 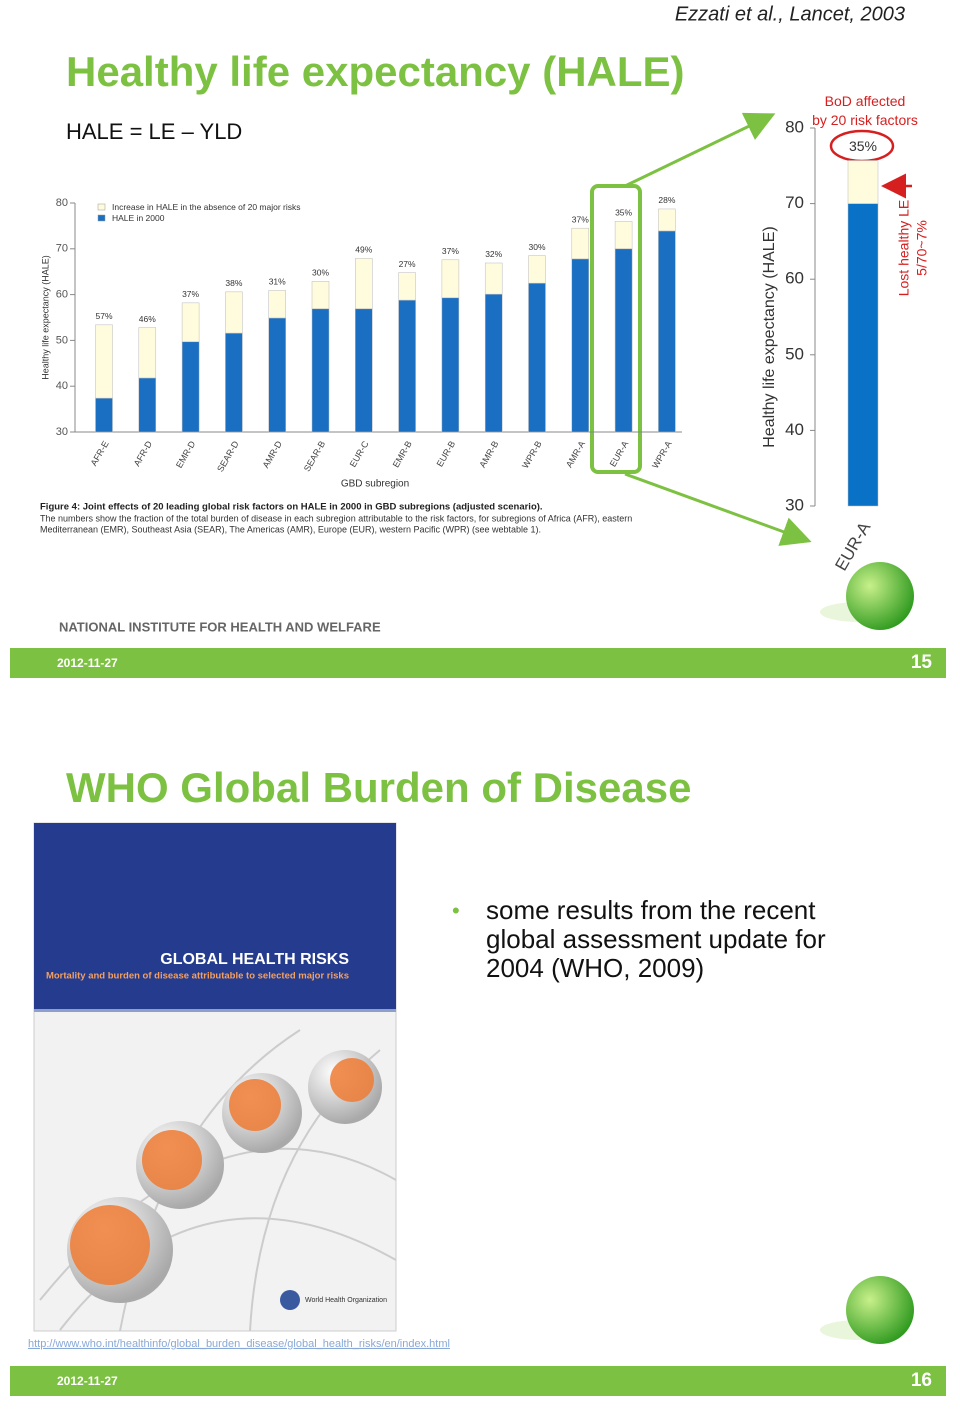 I want to click on page-number: 16, so click(x=921, y=1380).